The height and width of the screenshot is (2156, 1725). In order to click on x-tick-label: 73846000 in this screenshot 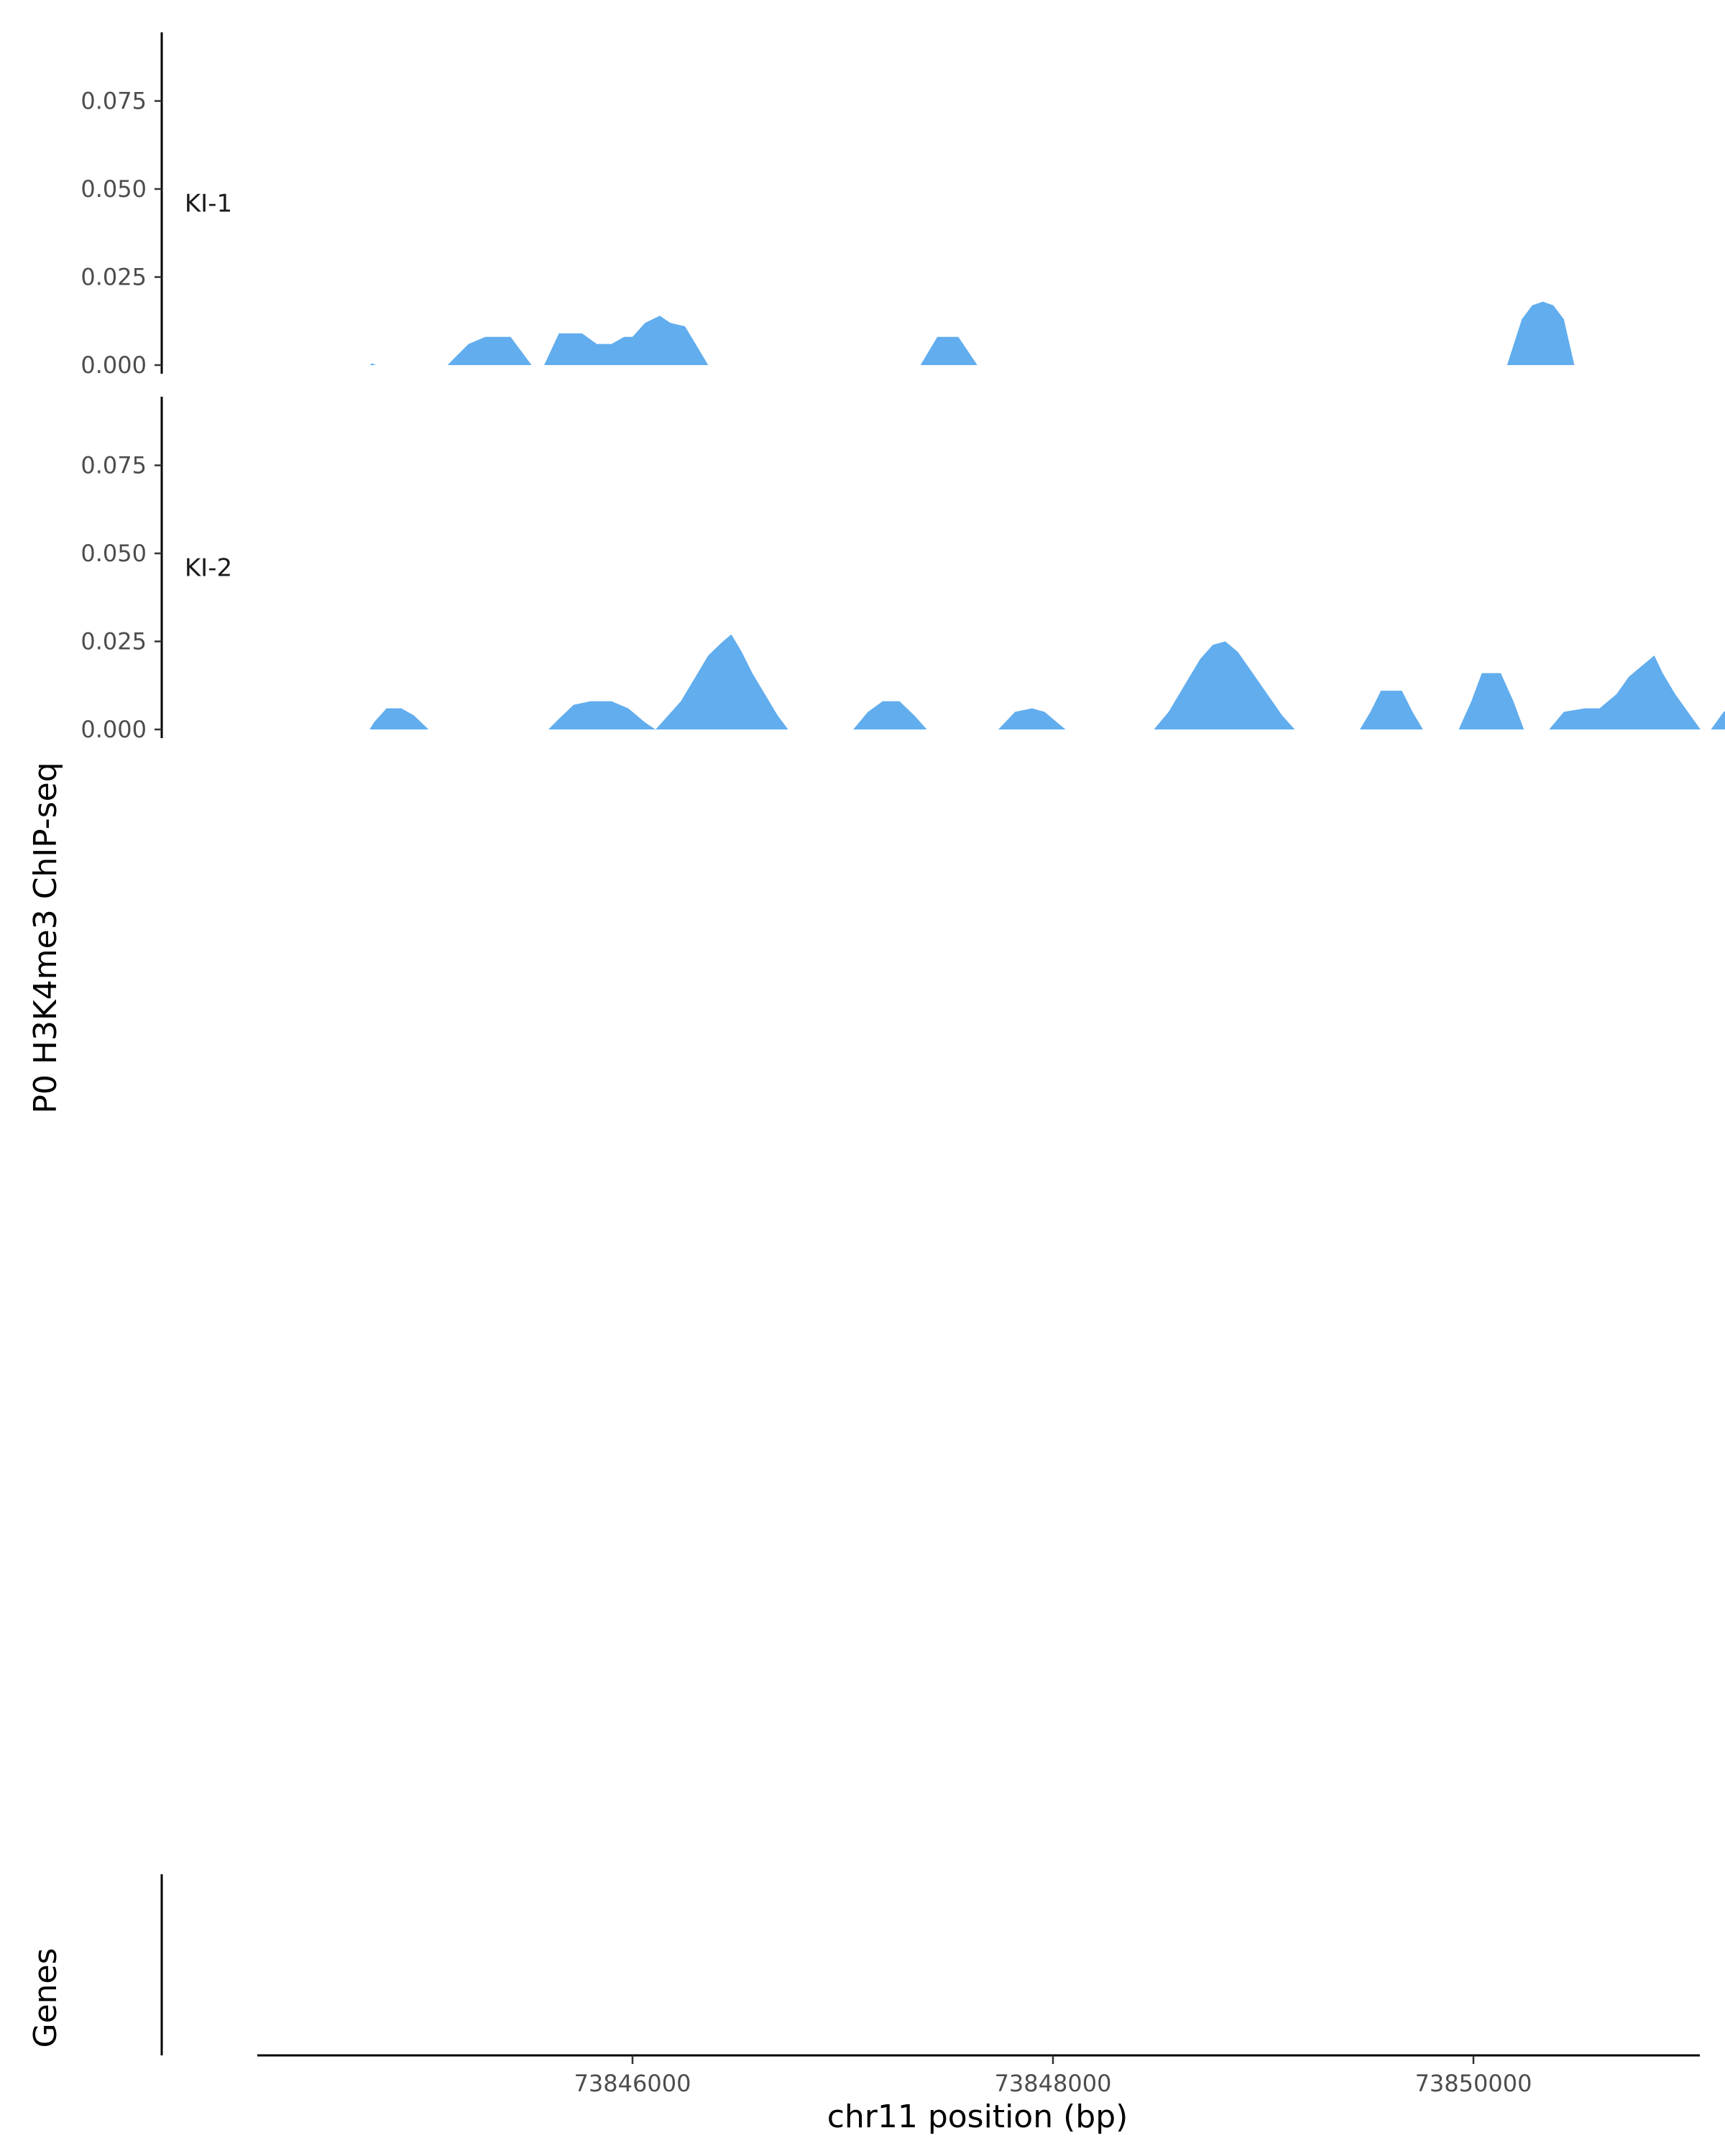, I will do `click(632, 2083)`.